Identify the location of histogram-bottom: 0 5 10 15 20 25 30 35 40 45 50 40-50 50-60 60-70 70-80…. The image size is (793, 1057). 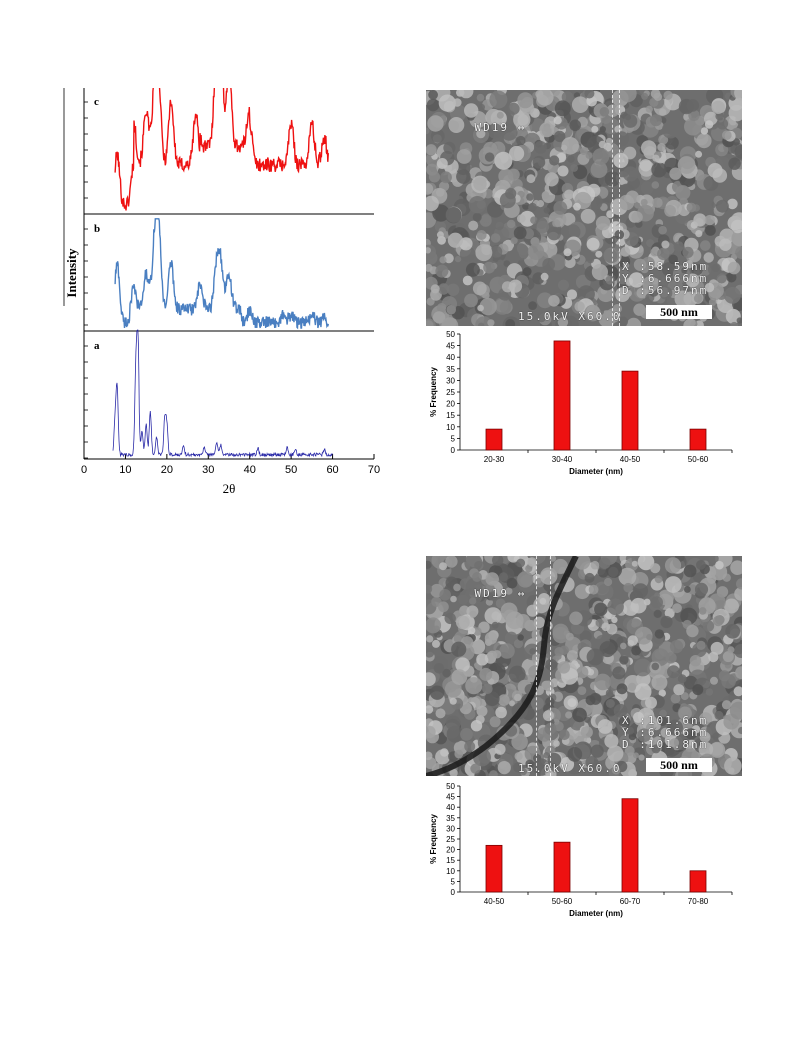
(584, 848).